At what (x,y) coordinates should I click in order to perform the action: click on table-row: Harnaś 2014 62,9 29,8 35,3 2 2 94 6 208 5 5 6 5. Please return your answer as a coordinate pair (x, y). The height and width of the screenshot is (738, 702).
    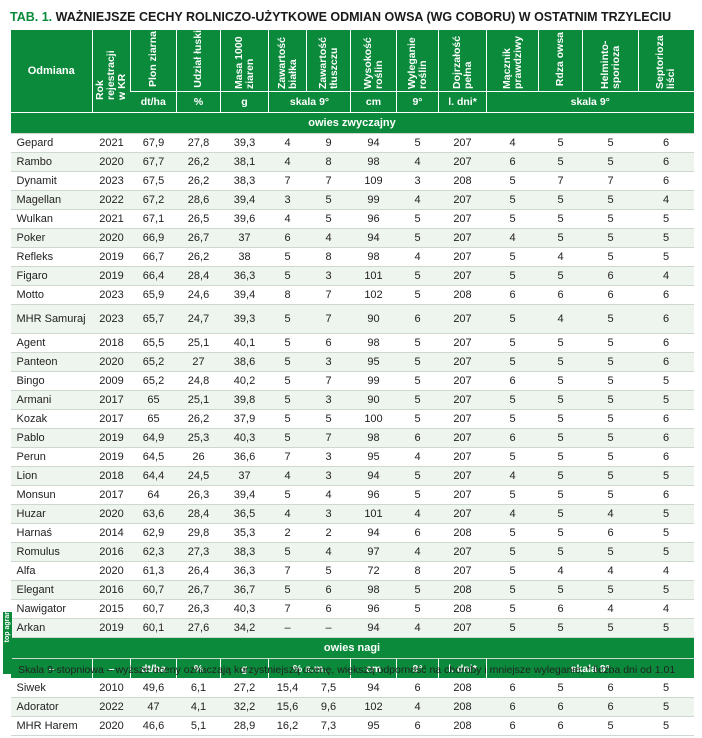
    Looking at the image, I should click on (352, 533).